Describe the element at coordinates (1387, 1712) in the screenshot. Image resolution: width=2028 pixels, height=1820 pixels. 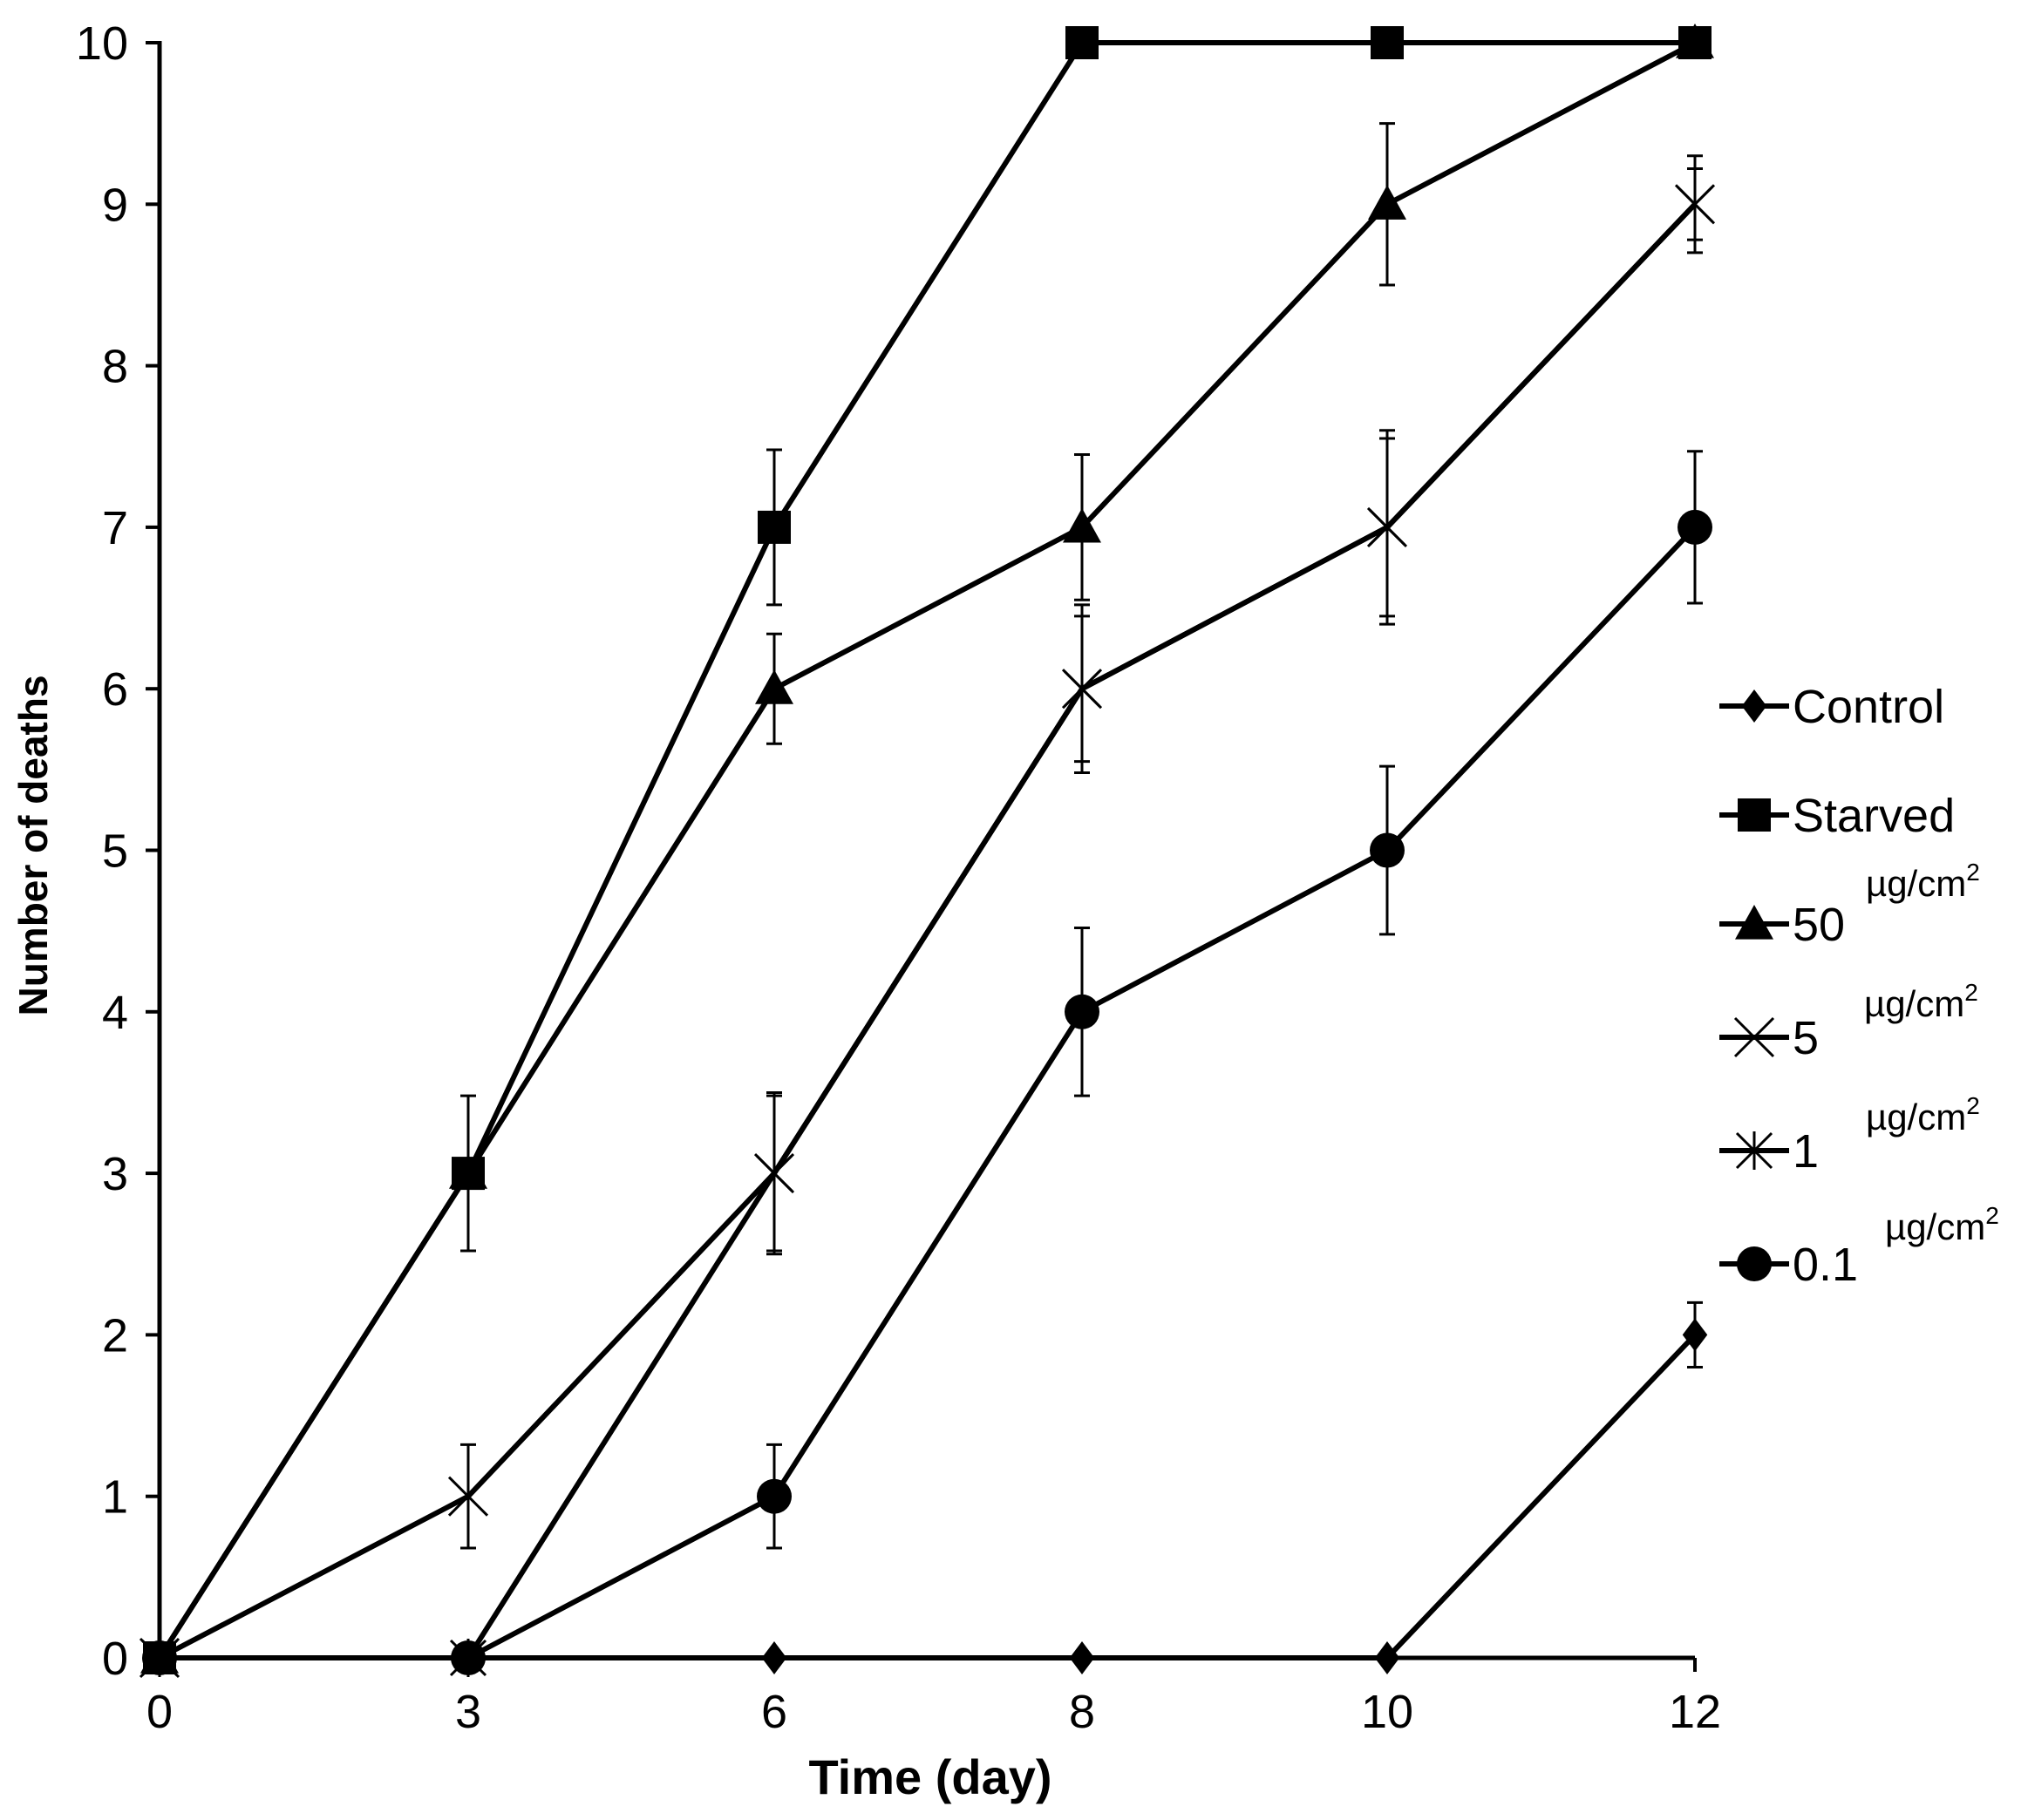
I see `x-tick-label: 10` at that location.